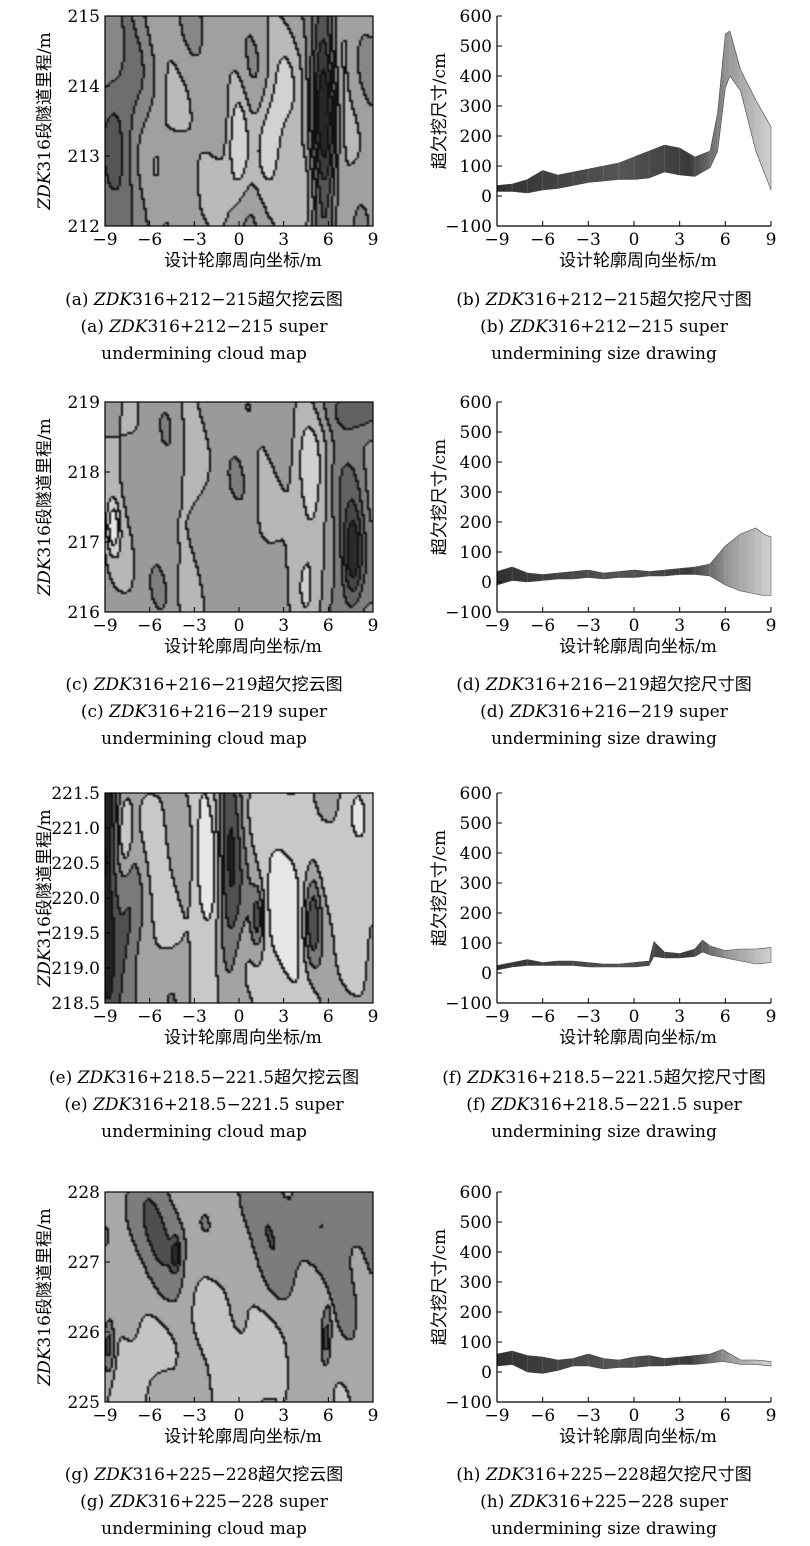  Describe the element at coordinates (84, 1403) in the screenshot. I see `y-tick-label: 225` at that location.